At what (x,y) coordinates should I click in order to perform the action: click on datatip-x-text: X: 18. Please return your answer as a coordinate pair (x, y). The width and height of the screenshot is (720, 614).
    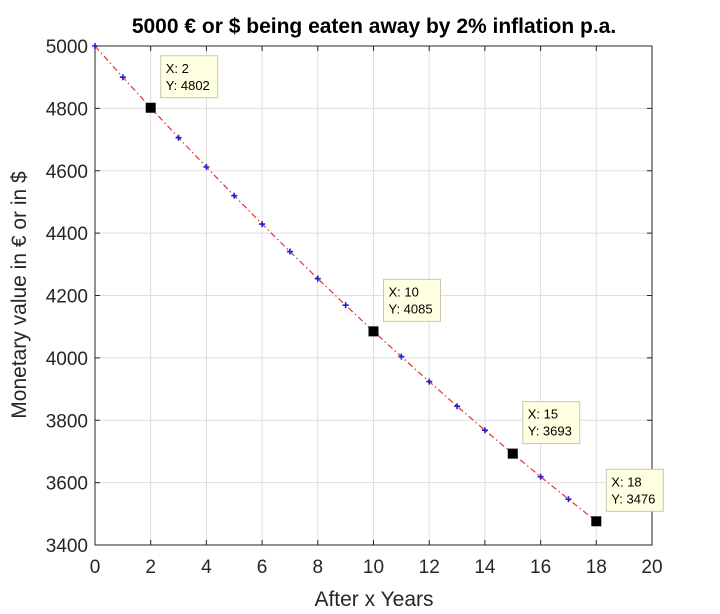
    Looking at the image, I should click on (626, 481).